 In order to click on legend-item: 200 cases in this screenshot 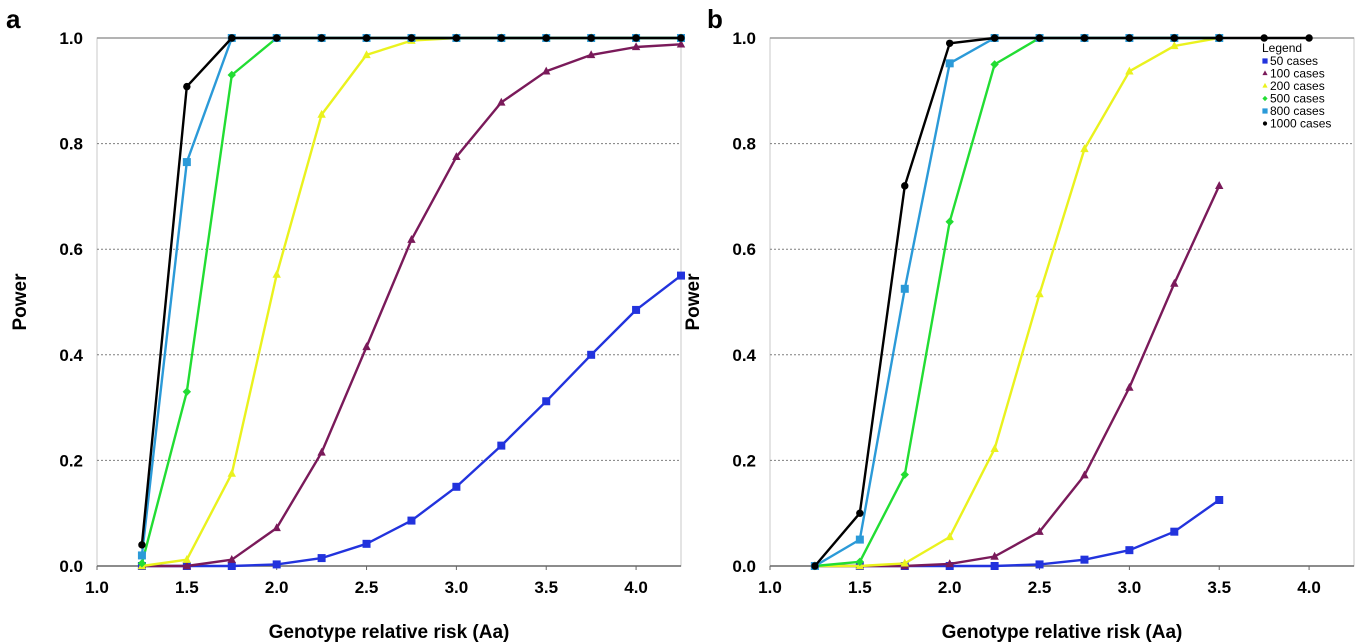, I will do `click(1297, 86)`.